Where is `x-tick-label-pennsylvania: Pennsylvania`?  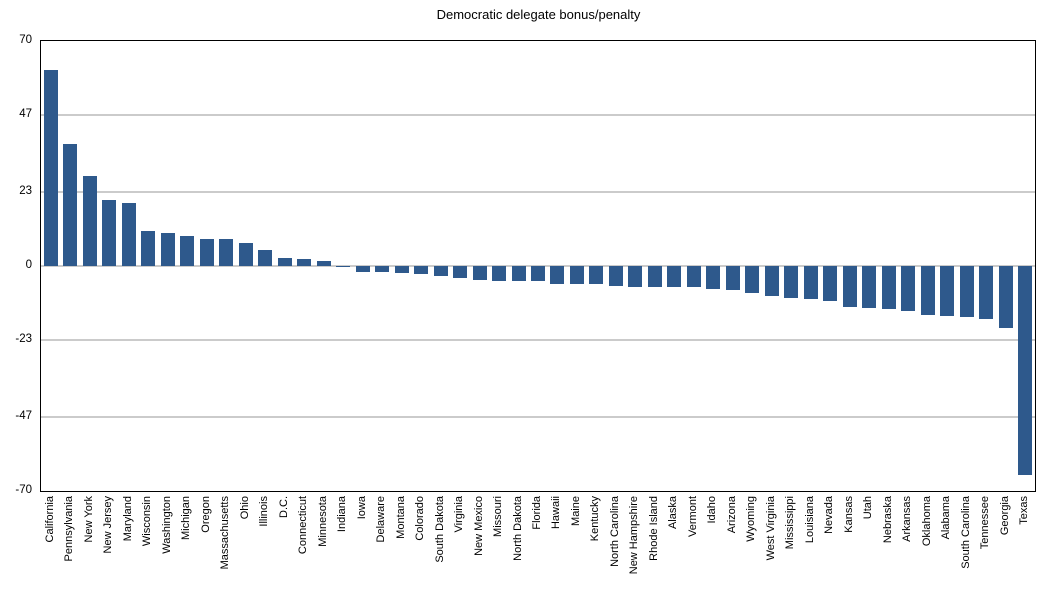
x-tick-label-pennsylvania: Pennsylvania is located at coordinates (69, 529).